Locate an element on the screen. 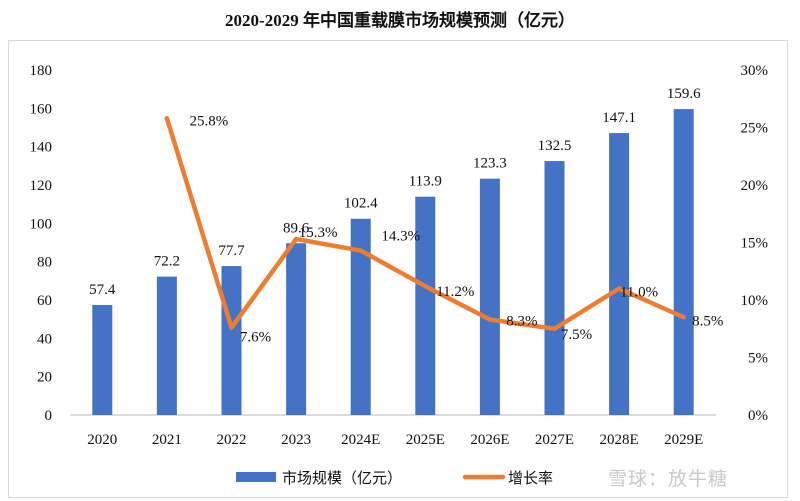  bar-data-label: 147.1 is located at coordinates (619, 118).